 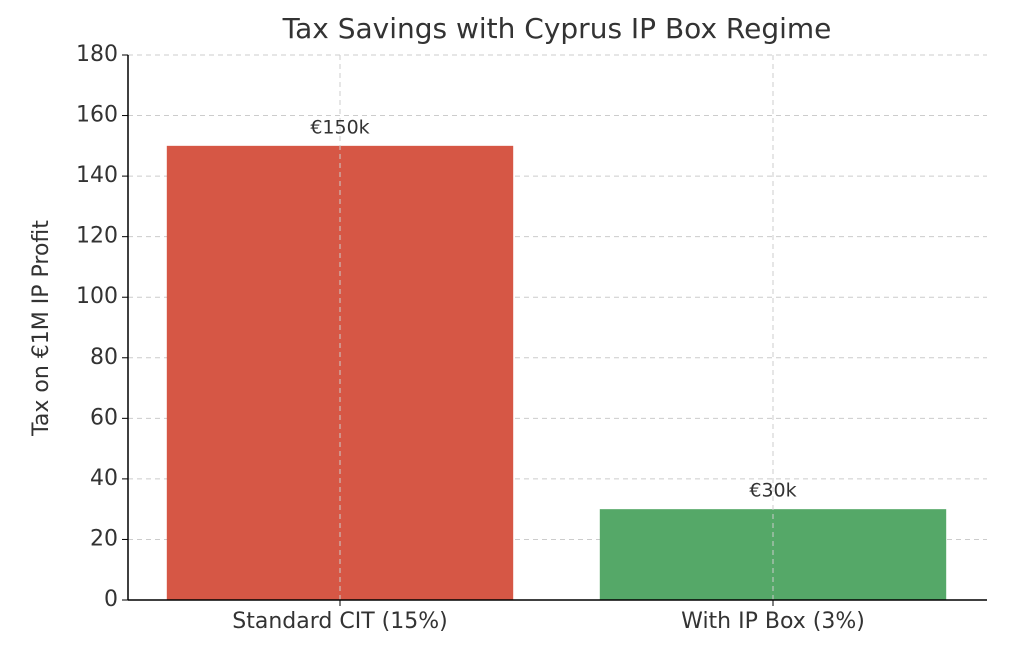 What do you see at coordinates (557, 28) in the screenshot?
I see `chart-title: Tax Savings with Cyprus IP Box Regime` at bounding box center [557, 28].